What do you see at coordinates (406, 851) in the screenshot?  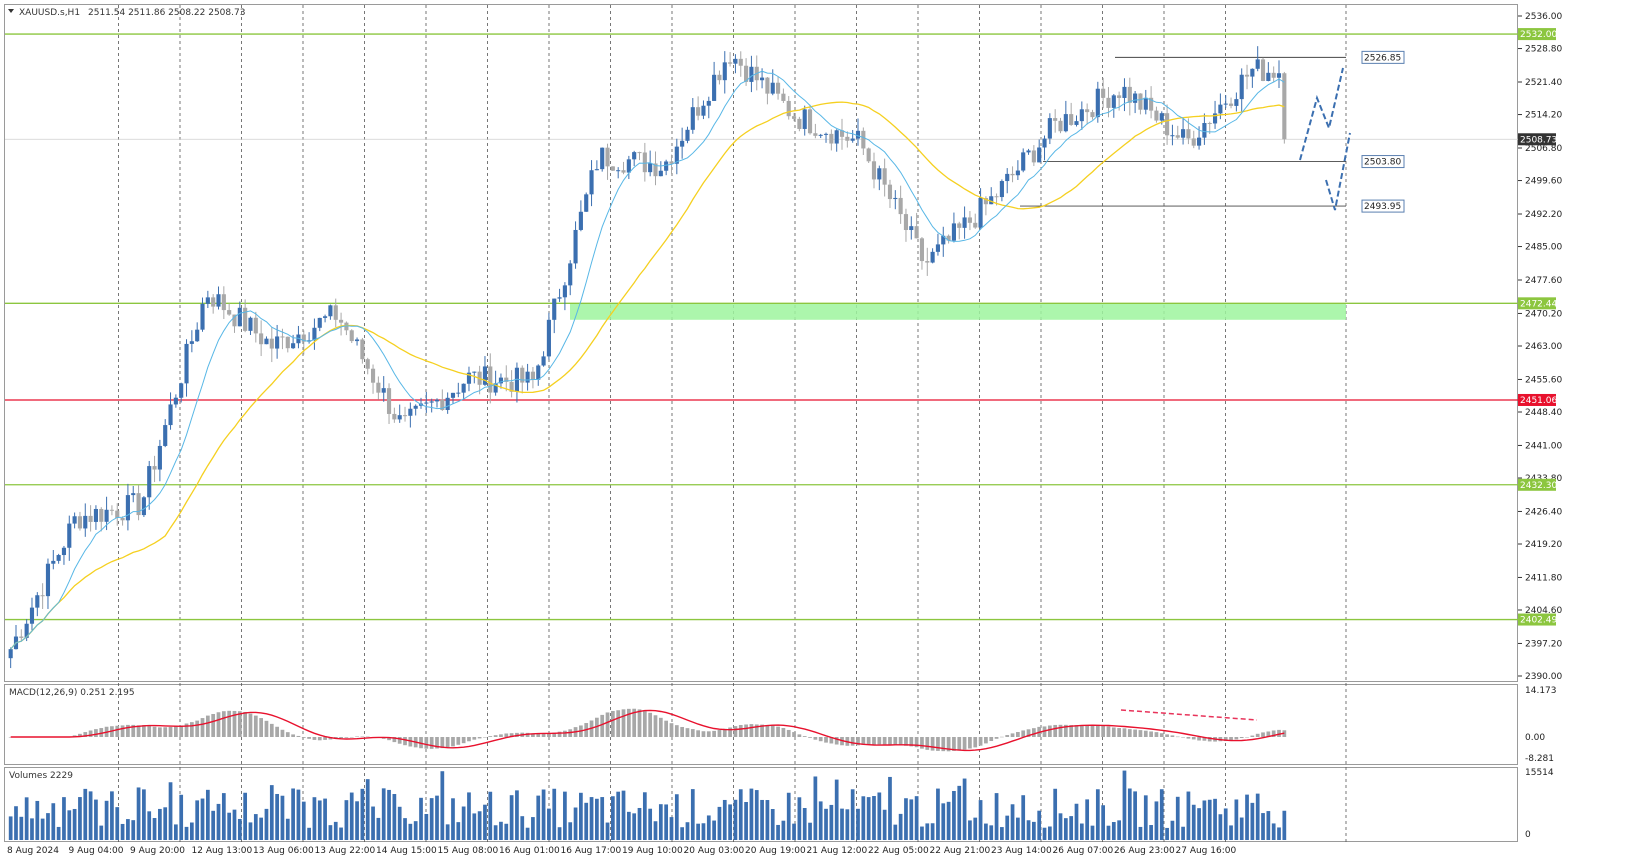 I see `time-label: 14 Aug 15:00` at bounding box center [406, 851].